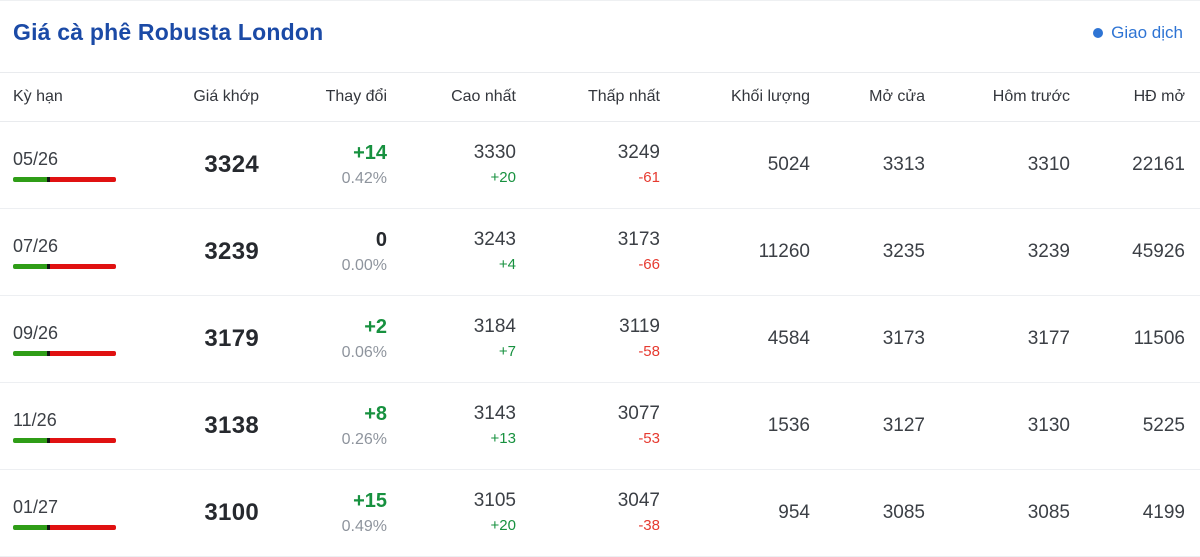  What do you see at coordinates (1159, 96) in the screenshot?
I see `col-header-open-interest: HĐ mở` at bounding box center [1159, 96].